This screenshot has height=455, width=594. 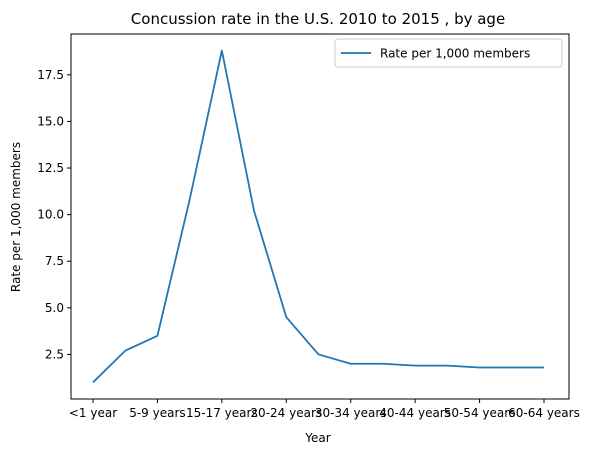 I want to click on y-axis: 2.5 5.0 7.5 10.0 12.5 15.0 17.5, so click(x=54, y=214).